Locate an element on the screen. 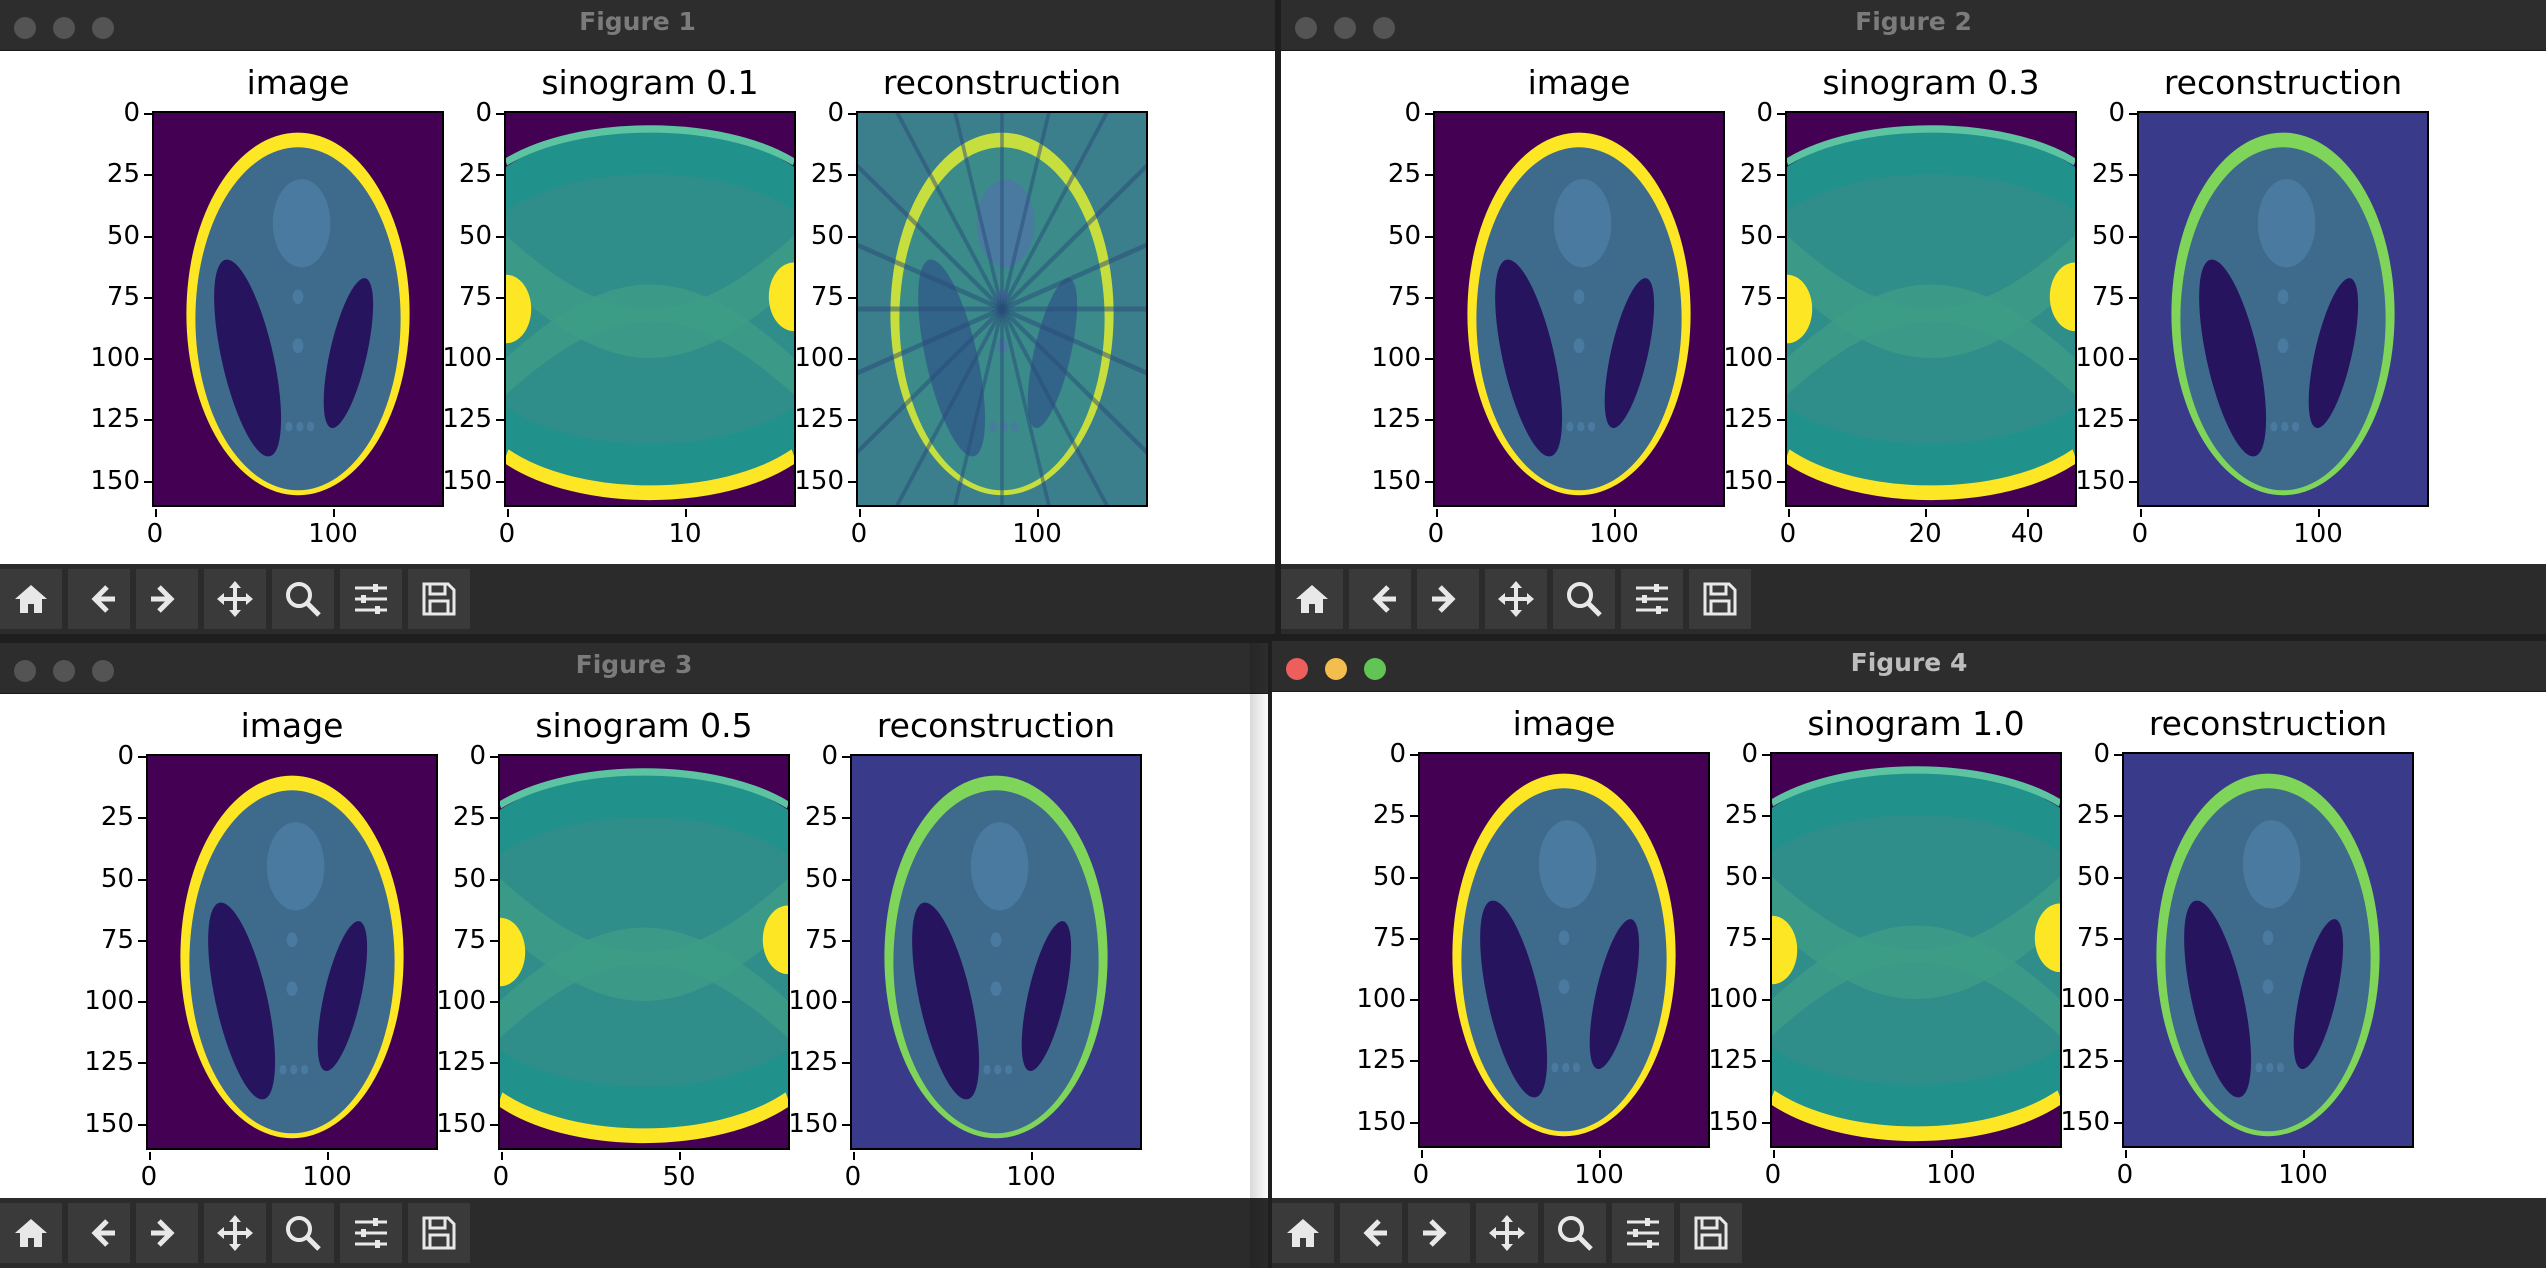  navigation-toolbar is located at coordinates (1909, 1233).